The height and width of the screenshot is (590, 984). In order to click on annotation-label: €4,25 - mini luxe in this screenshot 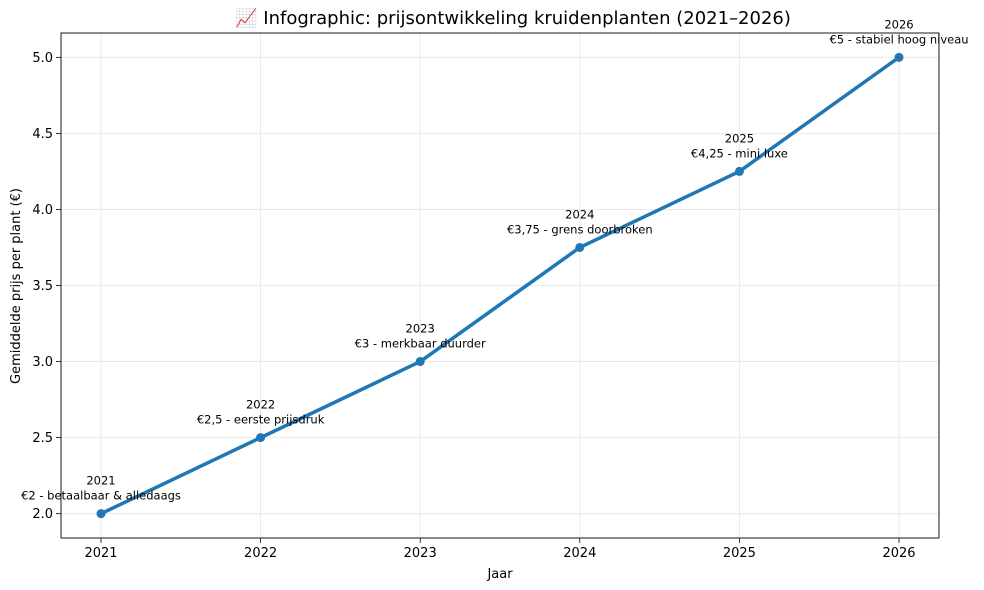, I will do `click(739, 153)`.